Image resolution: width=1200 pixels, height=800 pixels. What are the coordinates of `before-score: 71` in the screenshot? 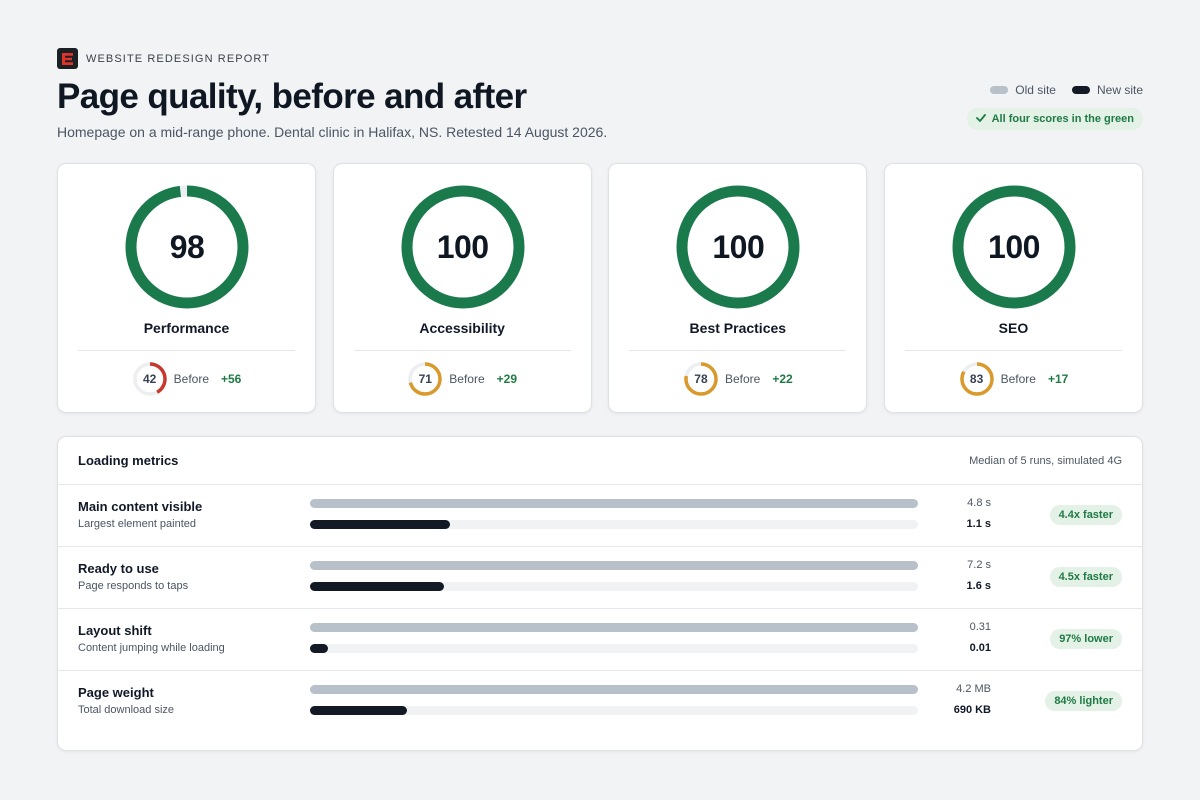 It's located at (425, 379).